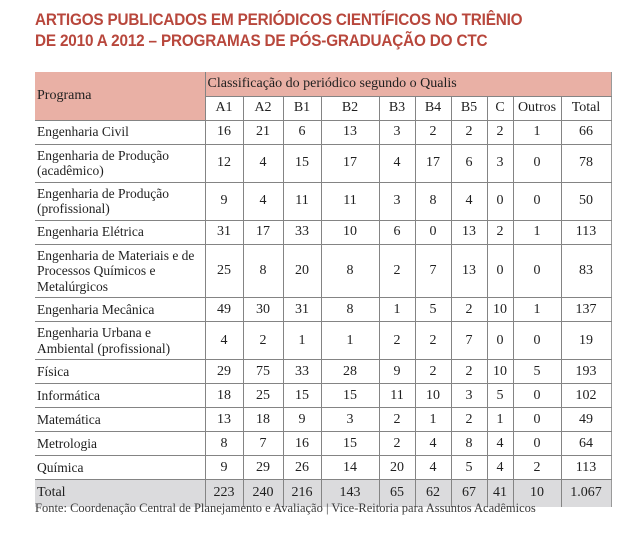 The image size is (640, 545). Describe the element at coordinates (323, 444) in the screenshot. I see `table-row: Metrologia 8 7 16 15 2 4 8 4 0 64` at that location.